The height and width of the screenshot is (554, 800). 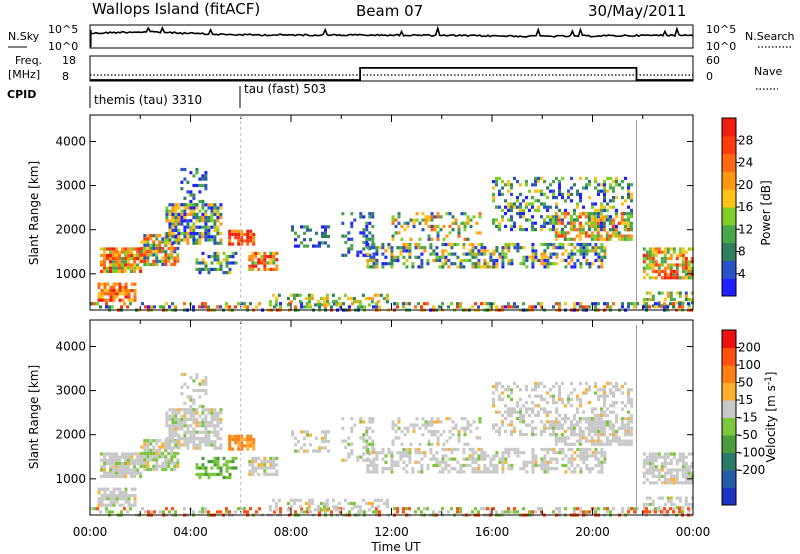 I want to click on power-colorbar-swatch, so click(x=729, y=287).